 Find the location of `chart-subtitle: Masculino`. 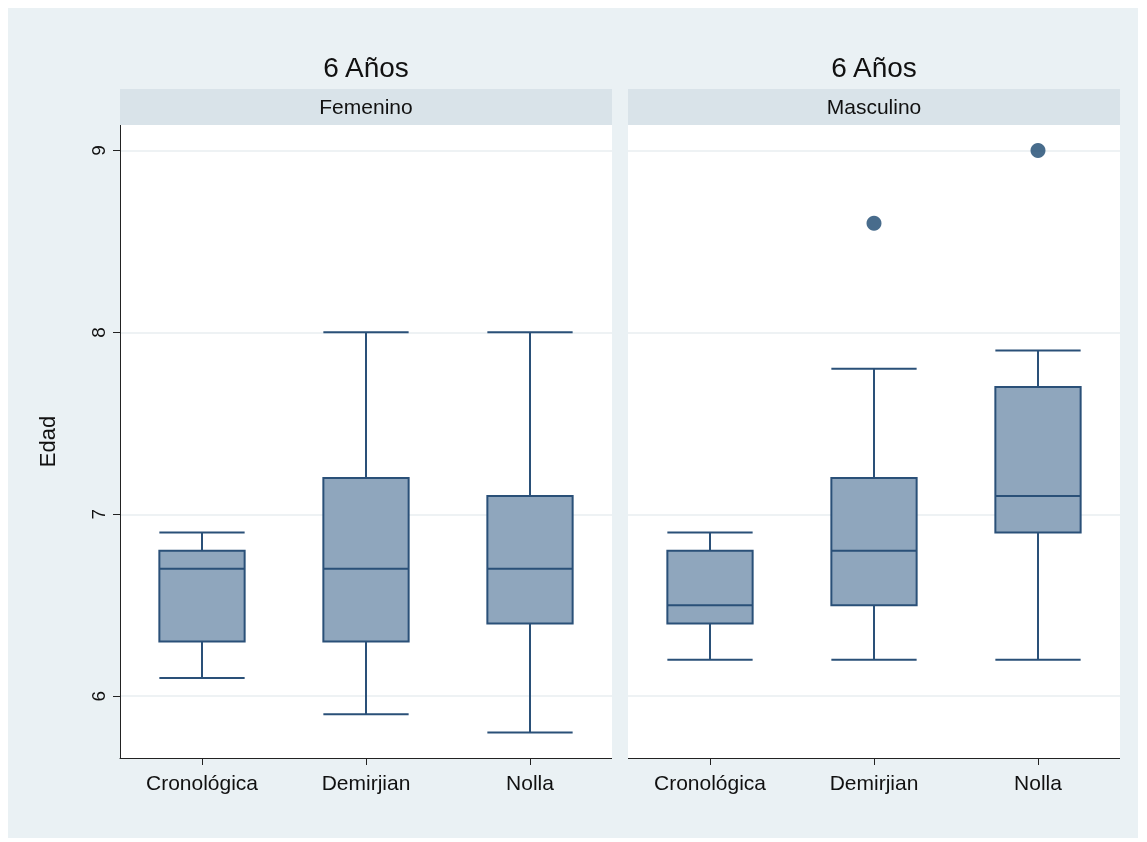

chart-subtitle: Masculino is located at coordinates (874, 107).